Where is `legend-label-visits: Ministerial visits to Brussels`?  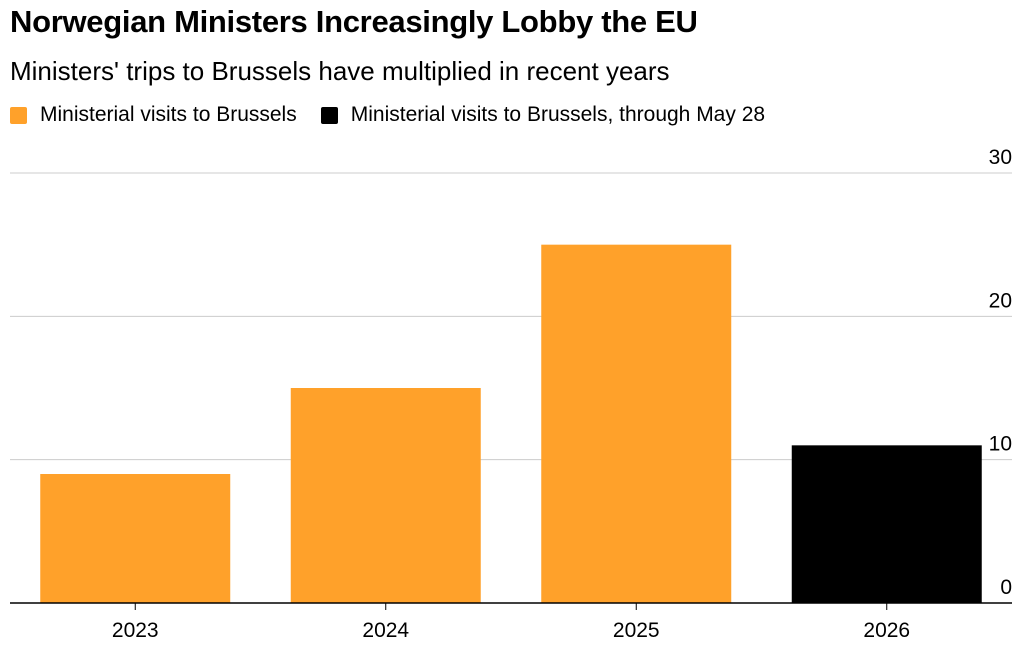 legend-label-visits: Ministerial visits to Brussels is located at coordinates (168, 114).